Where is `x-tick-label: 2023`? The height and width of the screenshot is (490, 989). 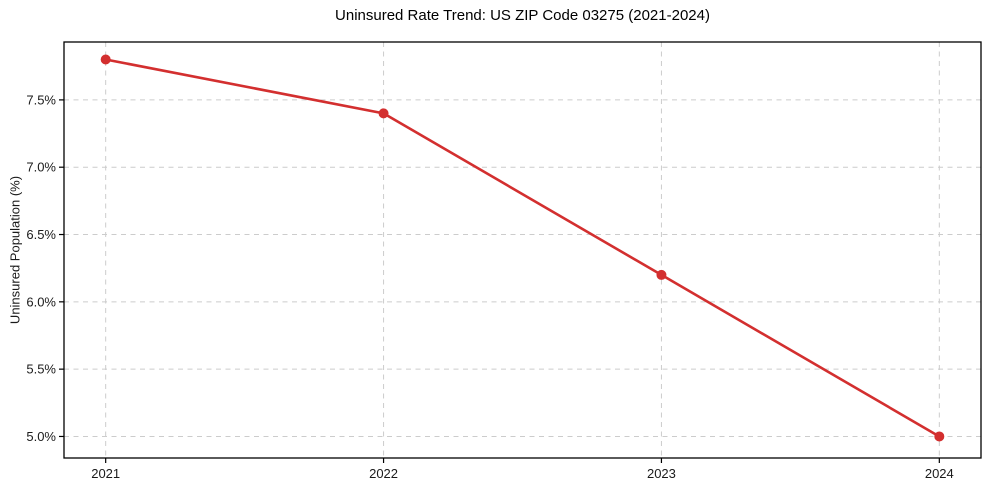 x-tick-label: 2023 is located at coordinates (661, 473).